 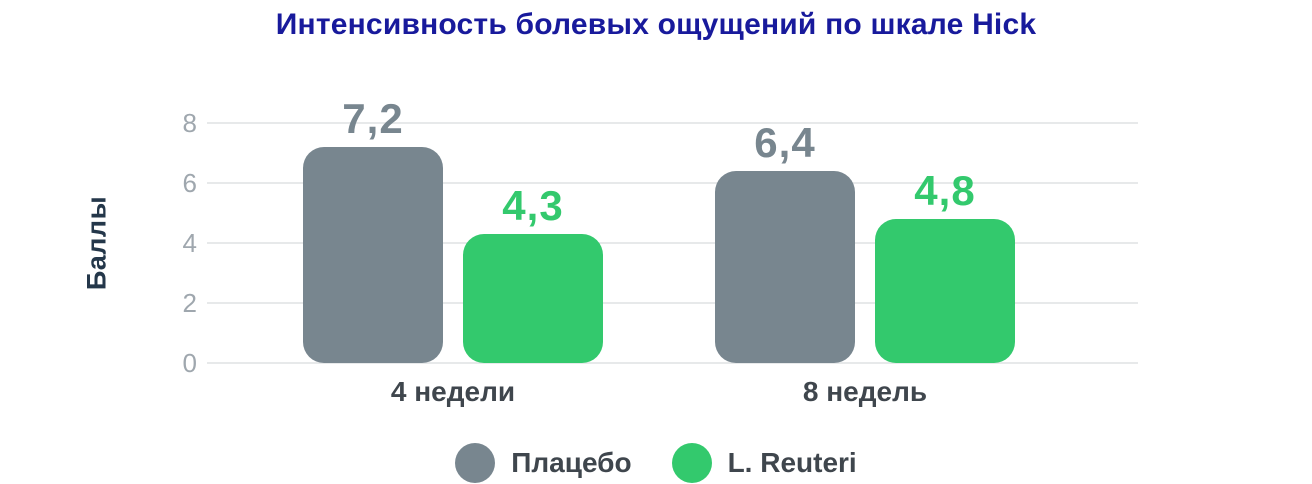 What do you see at coordinates (373, 118) in the screenshot?
I see `bar-value-label: 7,2` at bounding box center [373, 118].